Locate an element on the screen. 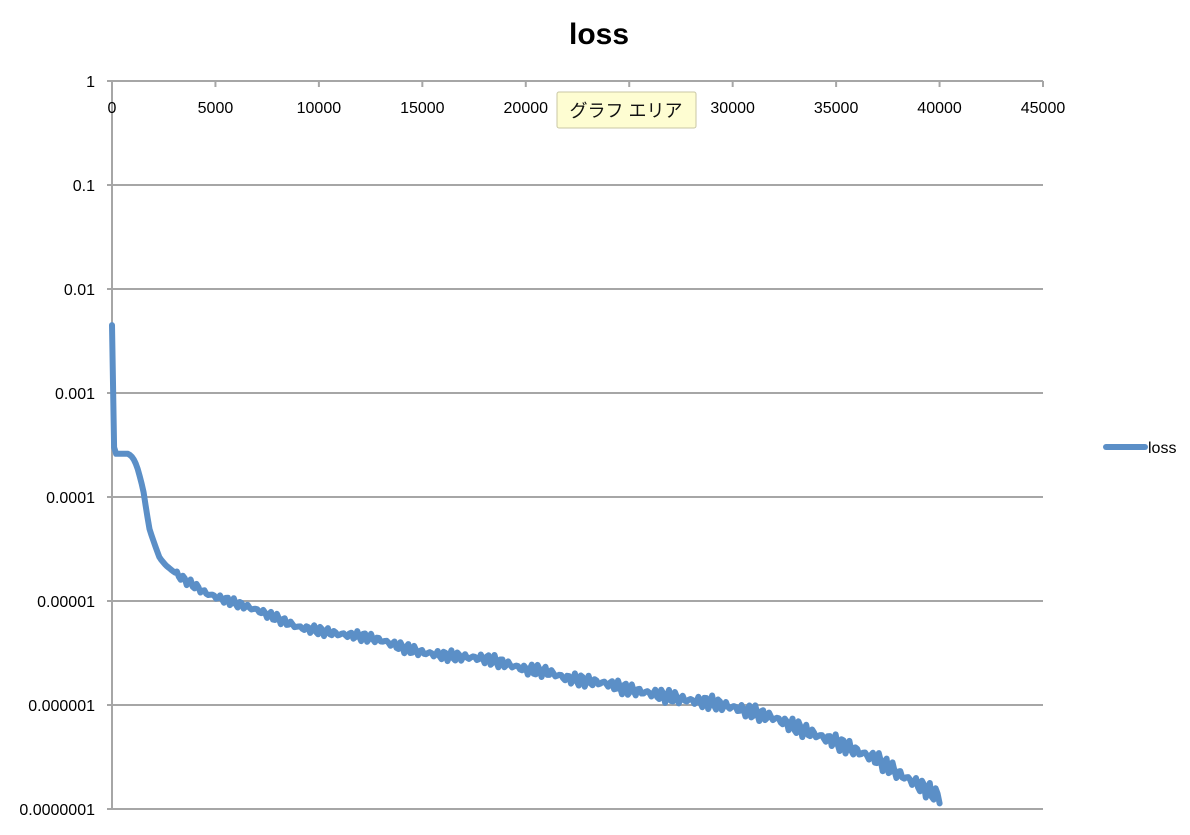 This screenshot has width=1190, height=835. legend-label: loss is located at coordinates (1162, 448).